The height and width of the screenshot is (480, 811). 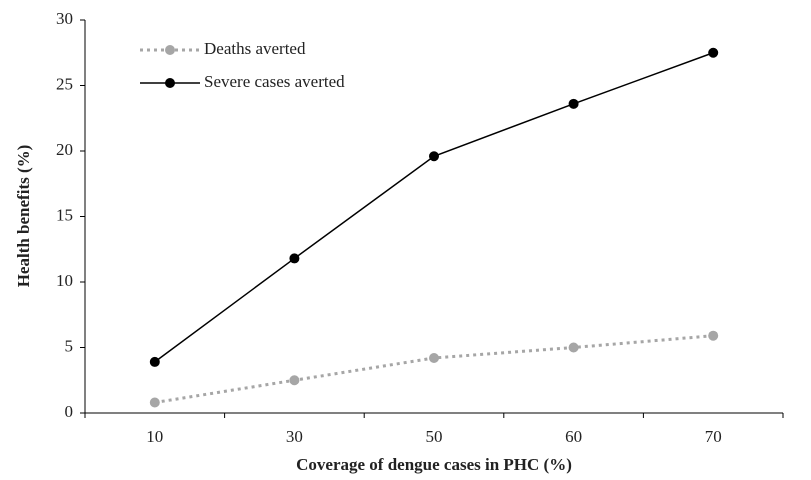 I want to click on x-tick-label: 10, so click(x=154, y=436).